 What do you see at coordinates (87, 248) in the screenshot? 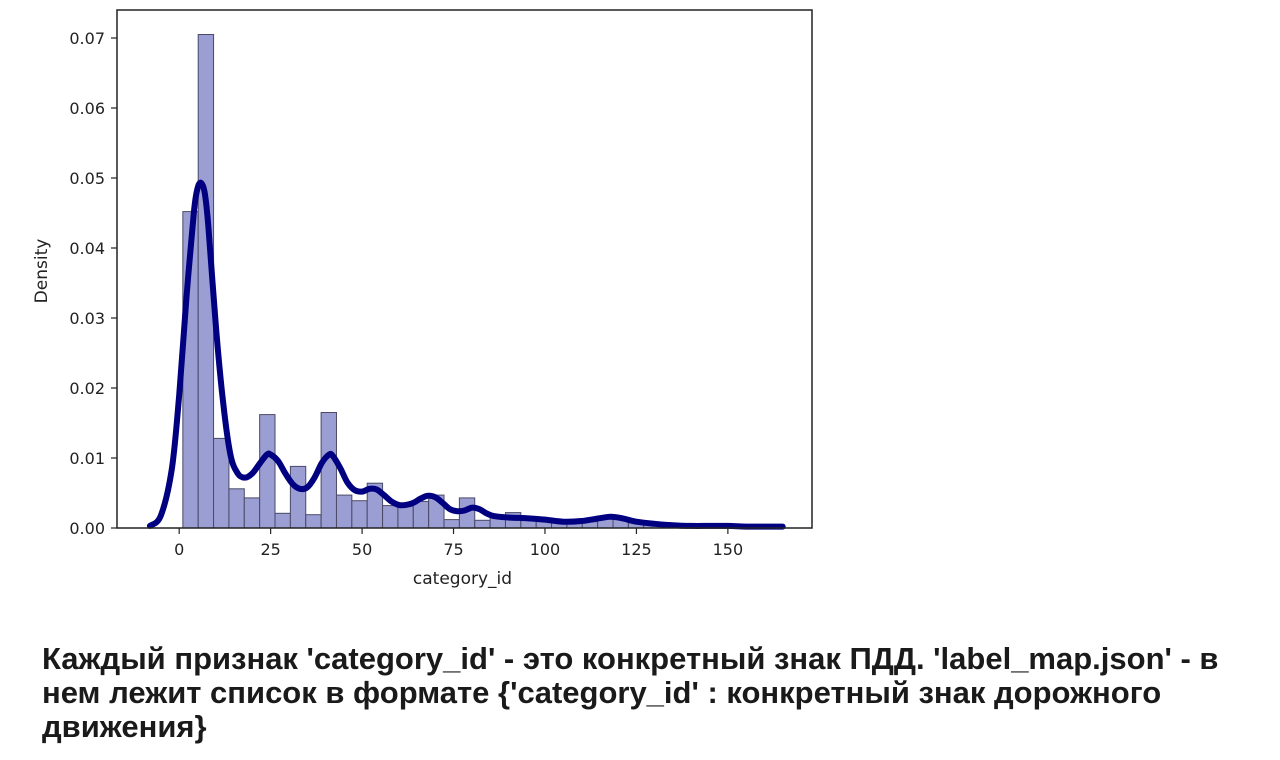
I see `y-tick-label: 0.04` at bounding box center [87, 248].